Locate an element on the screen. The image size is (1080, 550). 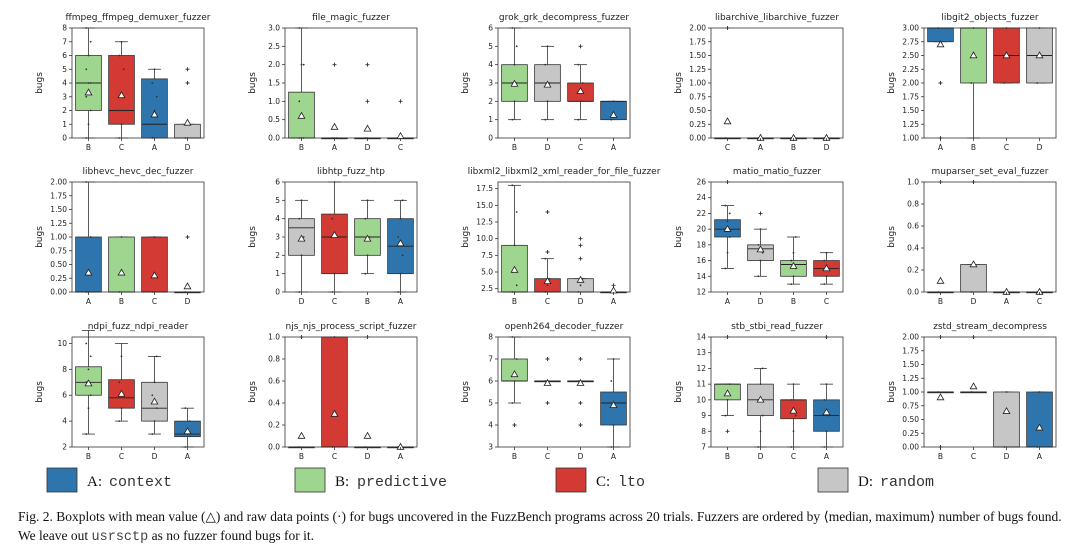
y-tick-label: 20 is located at coordinates (701, 229).